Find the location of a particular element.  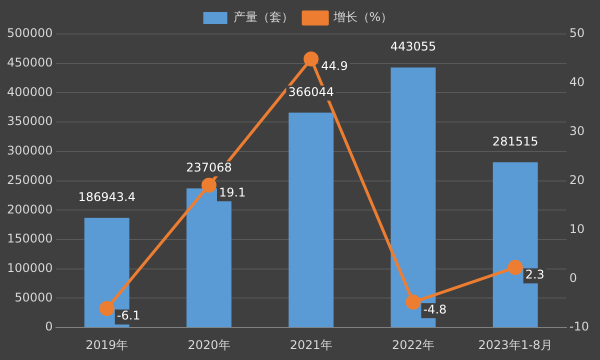

y2-tick-label: 10 is located at coordinates (577, 229).